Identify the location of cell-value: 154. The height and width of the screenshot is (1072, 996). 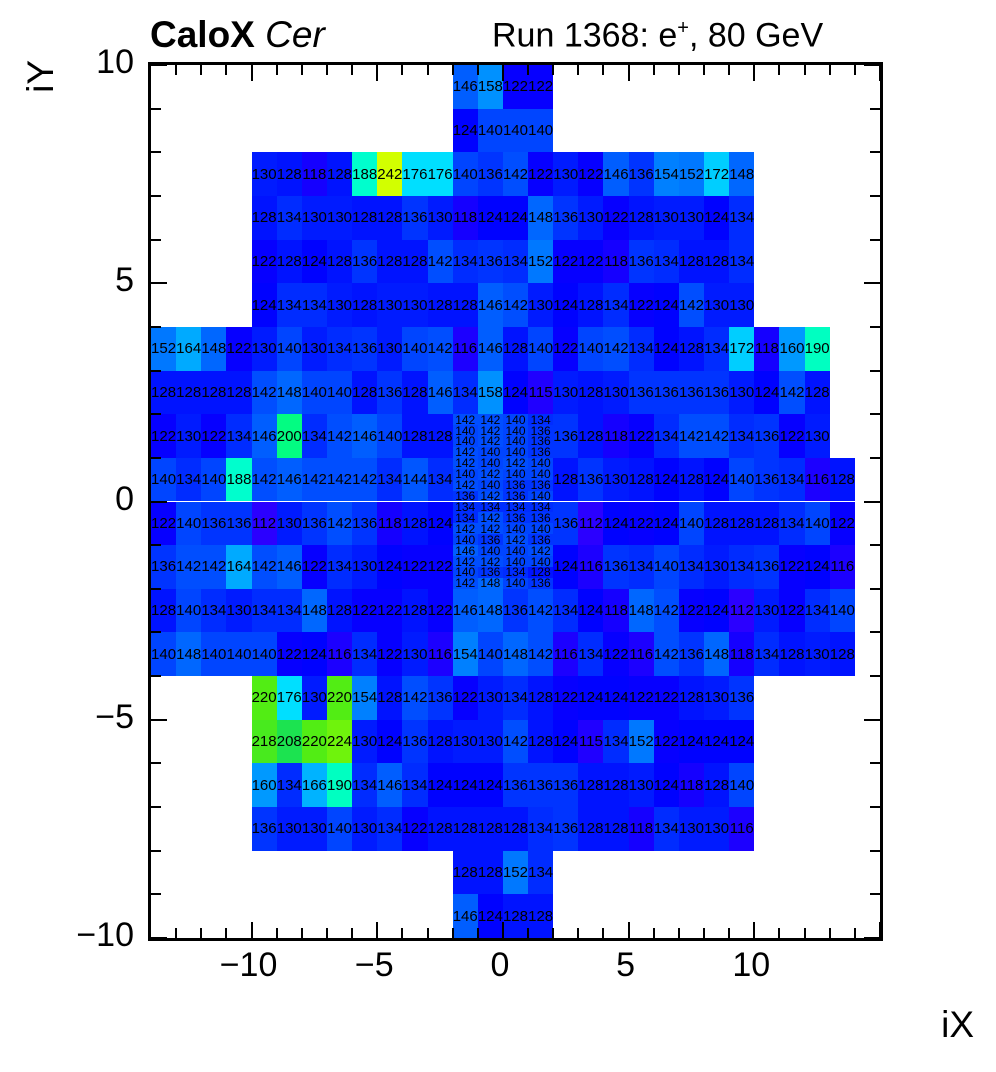
(465, 654).